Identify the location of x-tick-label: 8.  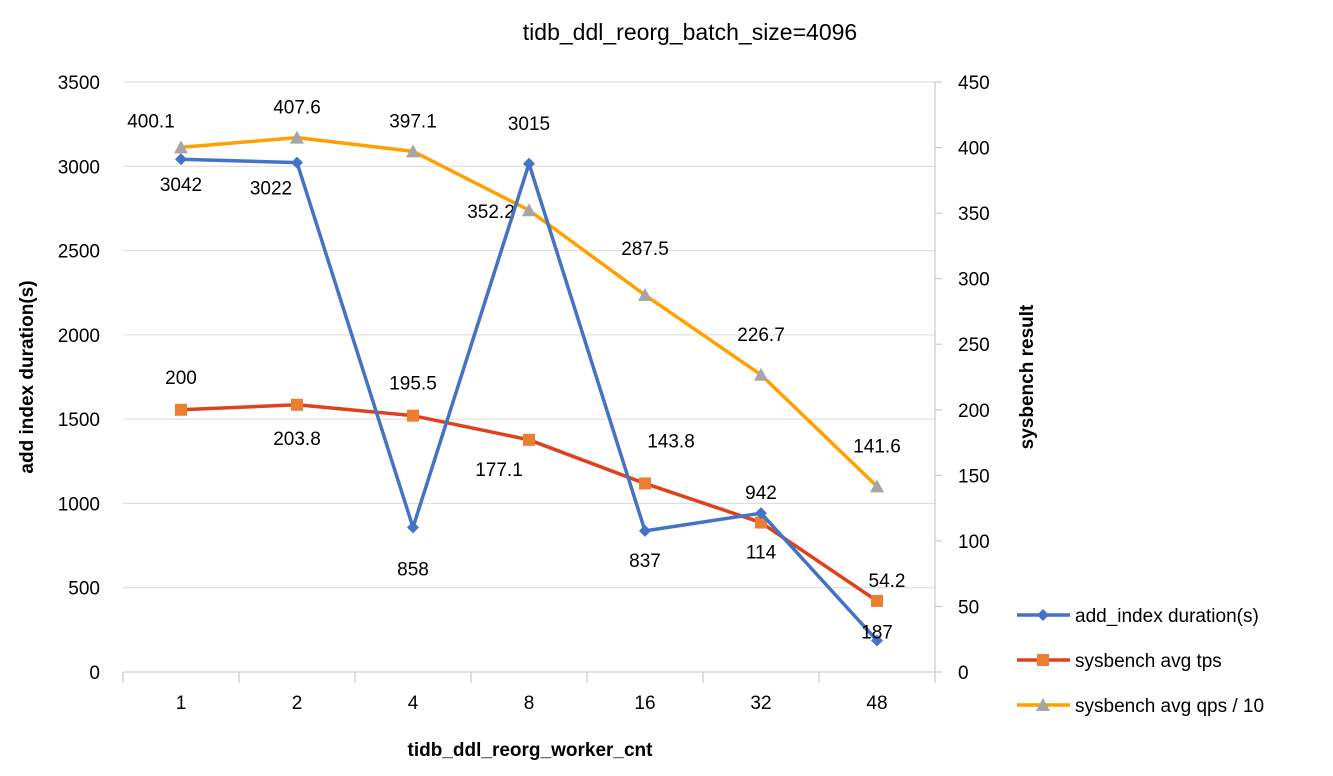
(529, 703).